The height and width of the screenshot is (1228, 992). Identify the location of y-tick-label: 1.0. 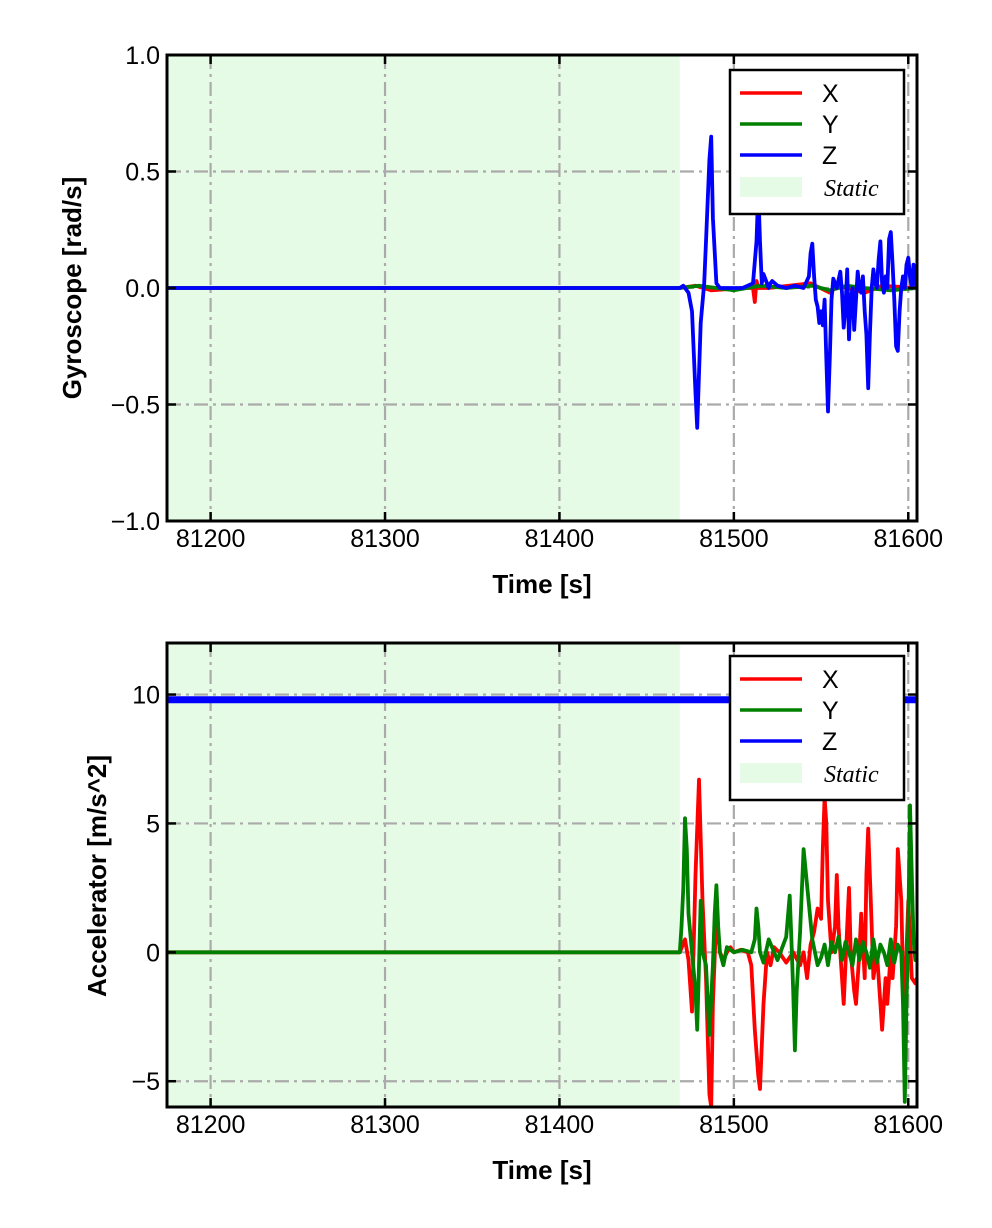
(142, 56).